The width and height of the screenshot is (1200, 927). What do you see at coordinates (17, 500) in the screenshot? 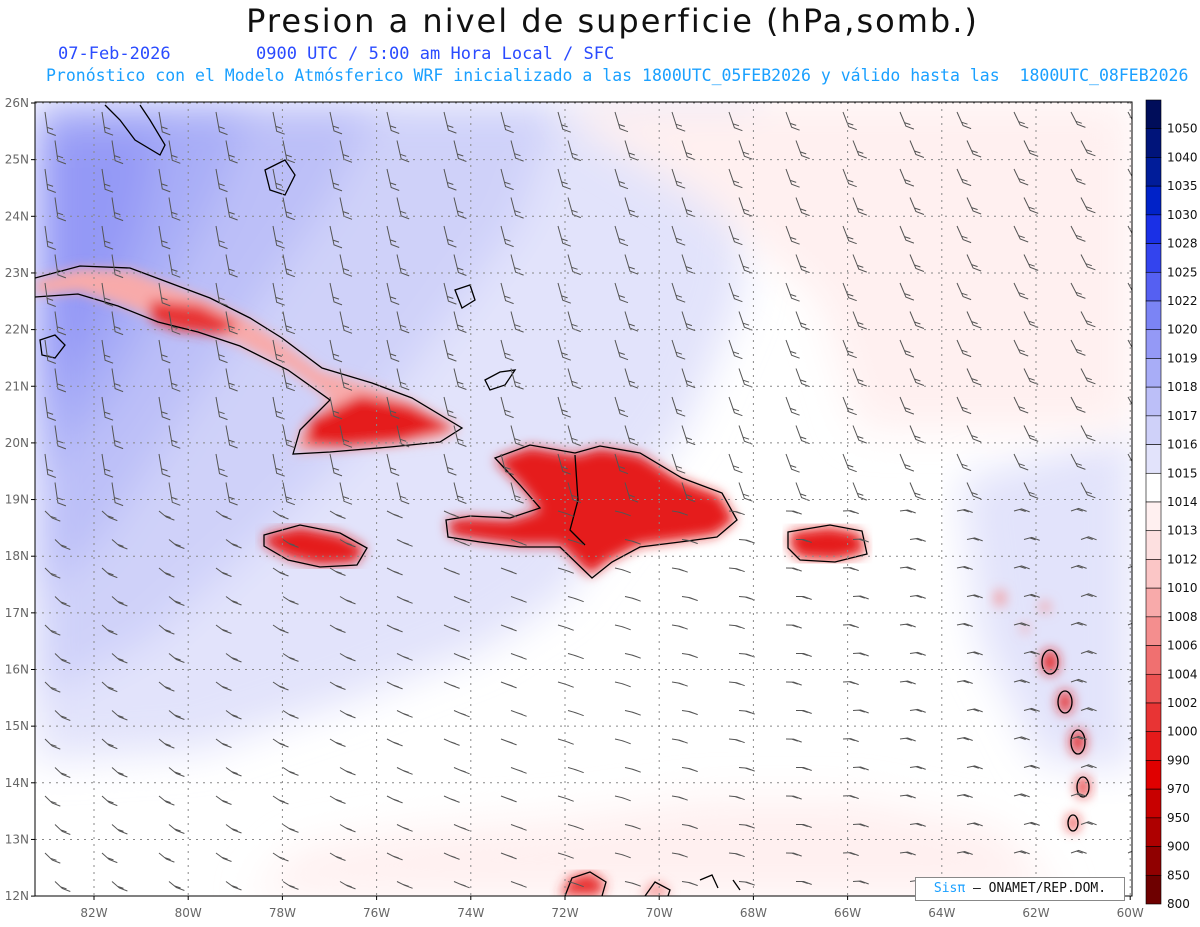
I see `lat-label: 19N` at bounding box center [17, 500].